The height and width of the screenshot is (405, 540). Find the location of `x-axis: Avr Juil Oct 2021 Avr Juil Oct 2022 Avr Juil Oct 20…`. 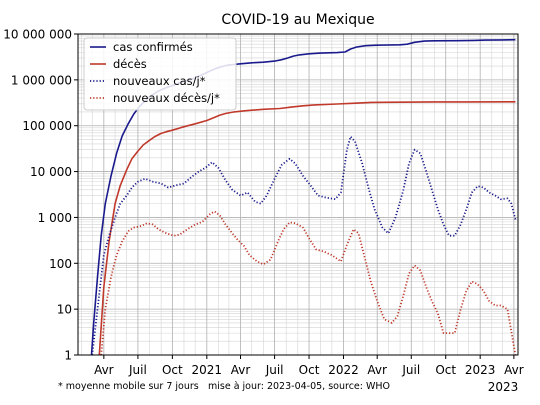

x-axis: Avr Juil Oct 2021 Avr Juil Oct 2022 Avr Juil Oct 20… is located at coordinates (309, 366).